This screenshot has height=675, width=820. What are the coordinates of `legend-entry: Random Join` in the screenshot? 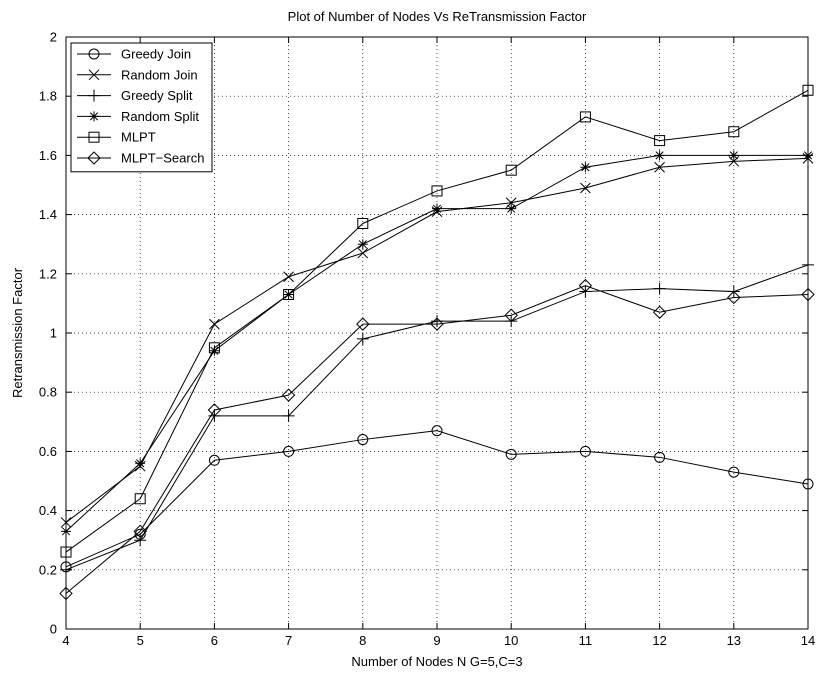 It's located at (137, 74).